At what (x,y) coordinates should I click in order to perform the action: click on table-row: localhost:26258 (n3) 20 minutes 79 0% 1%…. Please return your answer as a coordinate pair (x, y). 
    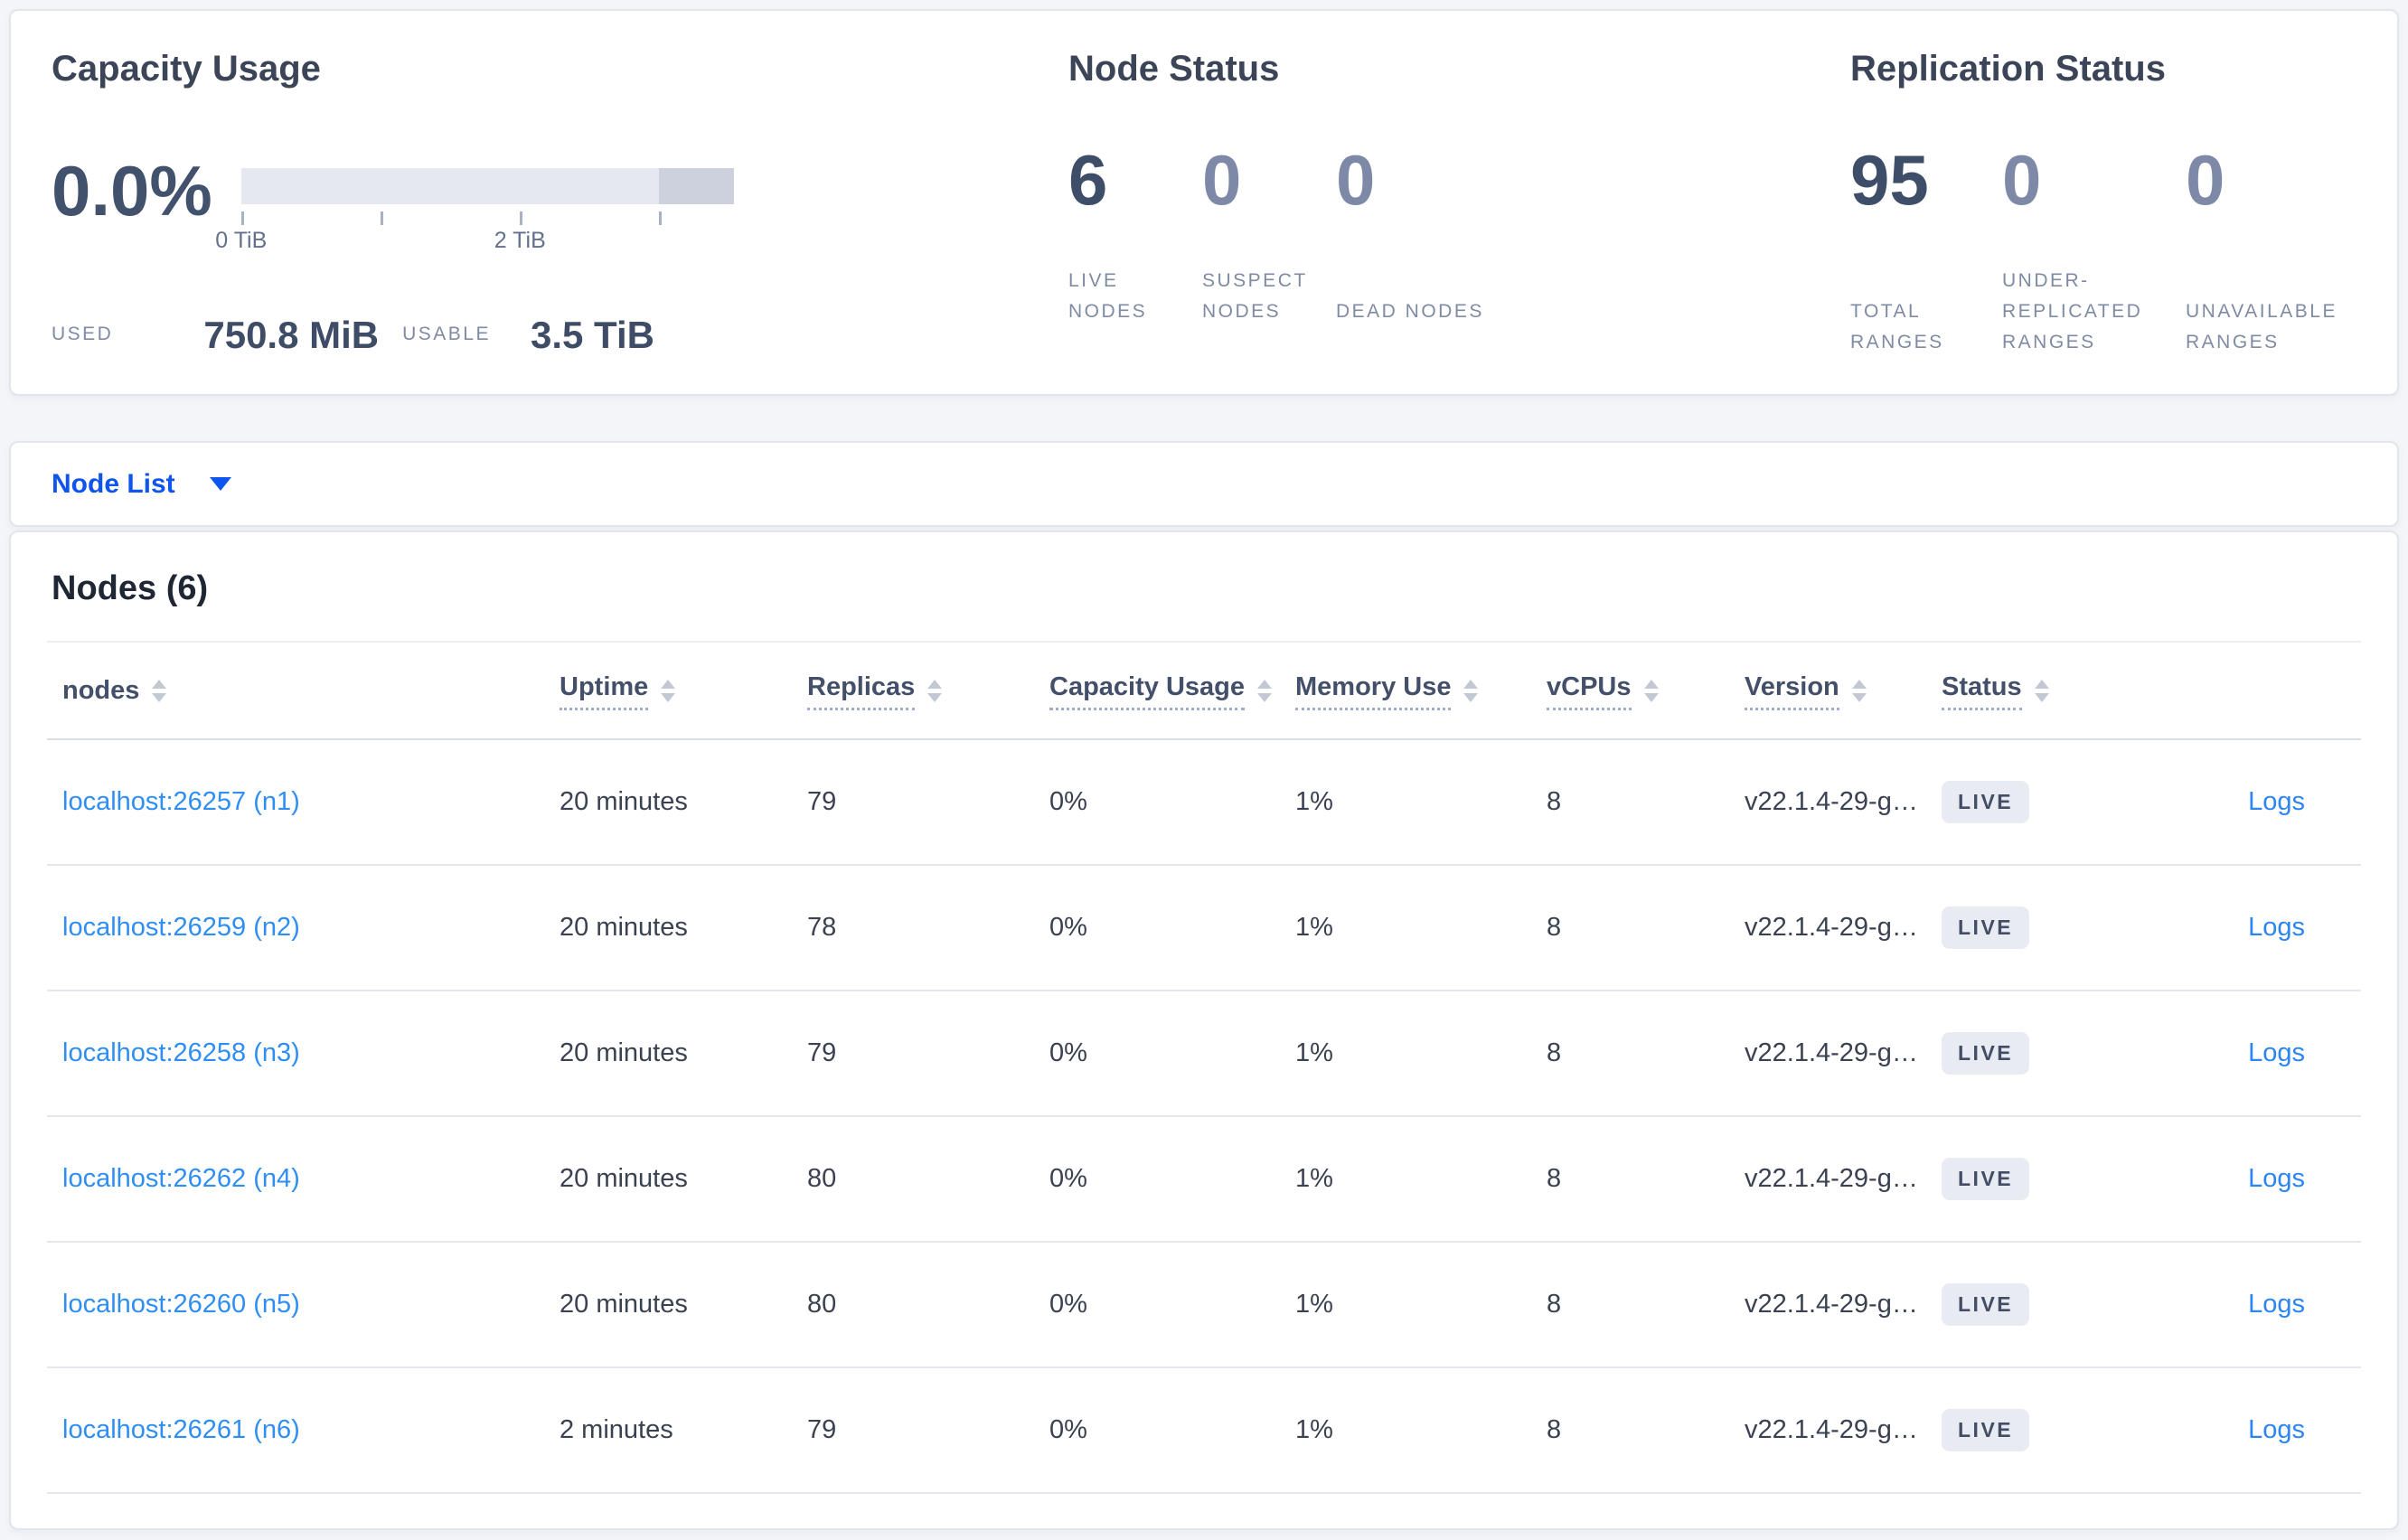
    Looking at the image, I should click on (1204, 1054).